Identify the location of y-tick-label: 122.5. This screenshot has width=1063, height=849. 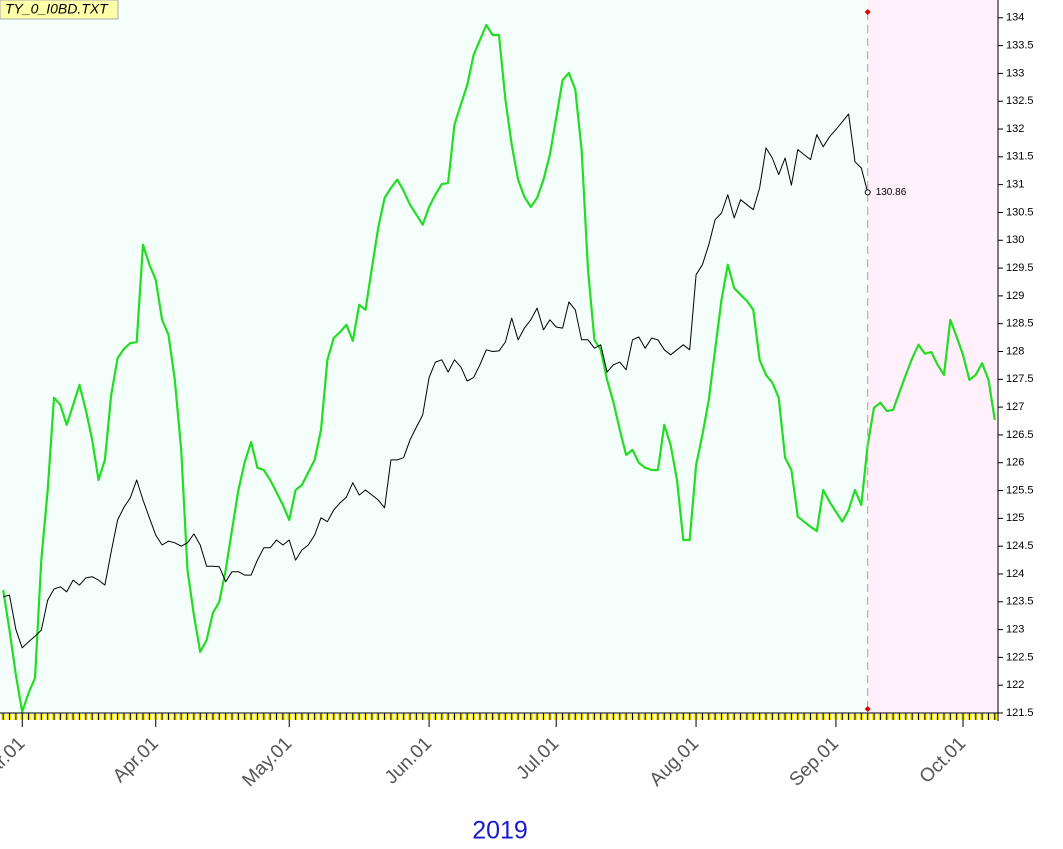
(1020, 657).